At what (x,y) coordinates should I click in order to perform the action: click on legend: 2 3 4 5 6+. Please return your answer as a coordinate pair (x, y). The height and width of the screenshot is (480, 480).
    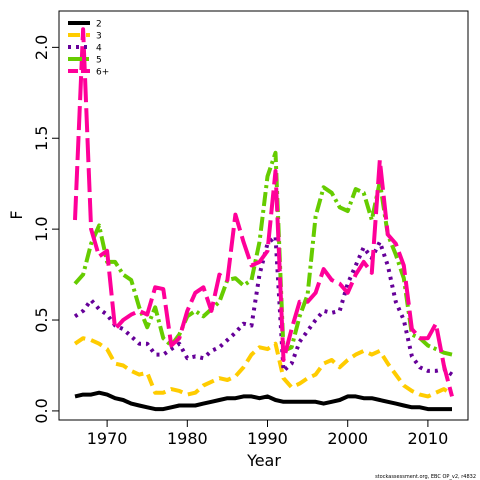
    Looking at the image, I should click on (88, 49).